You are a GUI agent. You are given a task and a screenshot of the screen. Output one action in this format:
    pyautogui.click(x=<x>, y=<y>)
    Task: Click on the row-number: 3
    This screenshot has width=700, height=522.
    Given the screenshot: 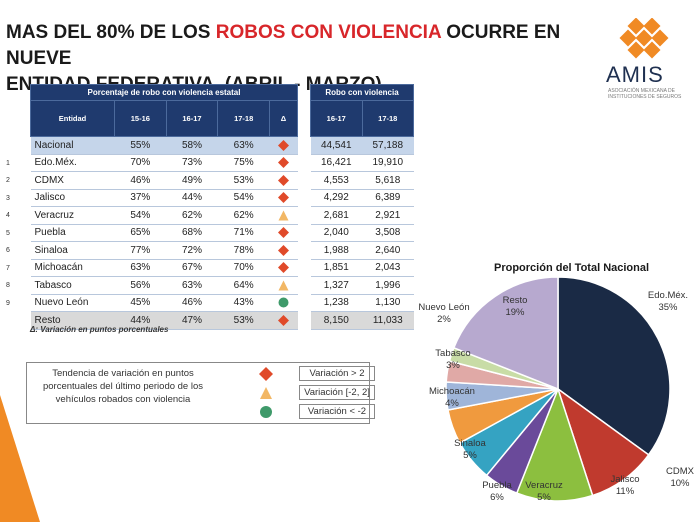 What is the action you would take?
    pyautogui.click(x=8, y=198)
    